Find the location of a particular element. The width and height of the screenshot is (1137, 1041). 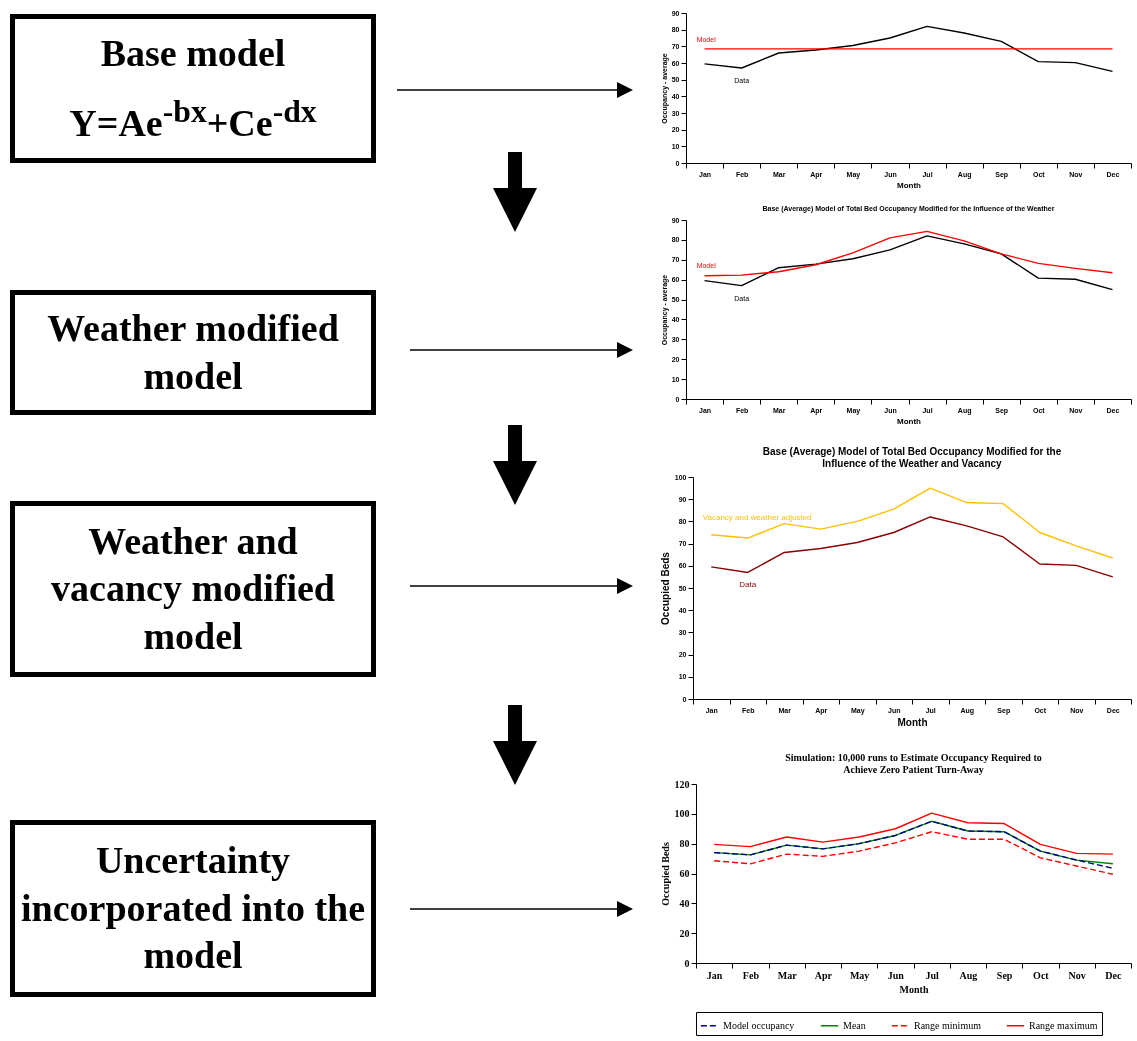

text: Y=Ae$^{-bx}$+Ce$^{-dx}$ is located at coordinates (193, 119).